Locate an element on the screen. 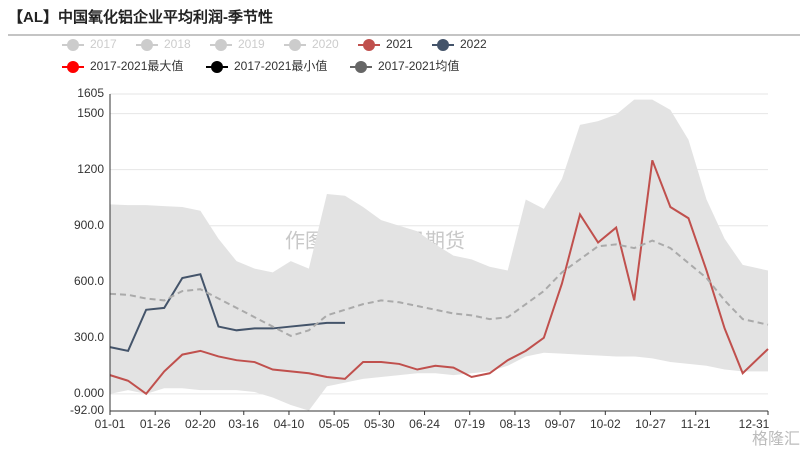 This screenshot has height=460, width=809. x-tick-label: 05-05 is located at coordinates (334, 424).